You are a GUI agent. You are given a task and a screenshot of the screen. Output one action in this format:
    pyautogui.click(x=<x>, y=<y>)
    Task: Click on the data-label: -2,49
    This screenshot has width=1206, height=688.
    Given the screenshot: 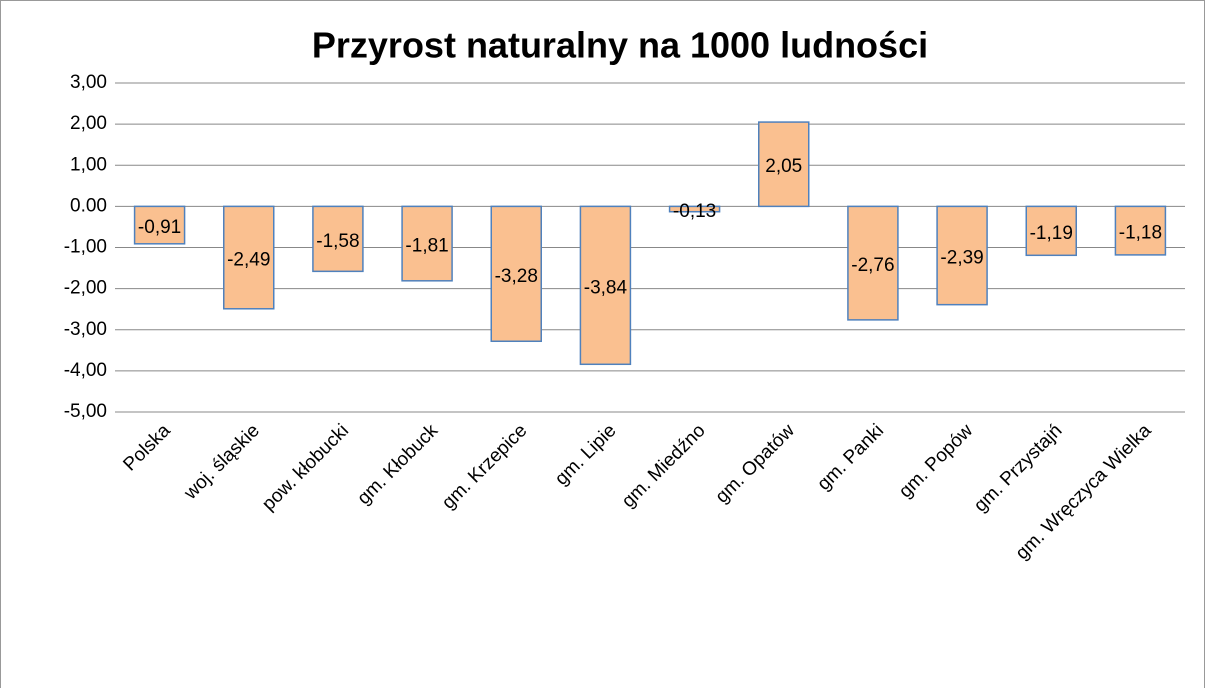 What is the action you would take?
    pyautogui.click(x=248, y=260)
    